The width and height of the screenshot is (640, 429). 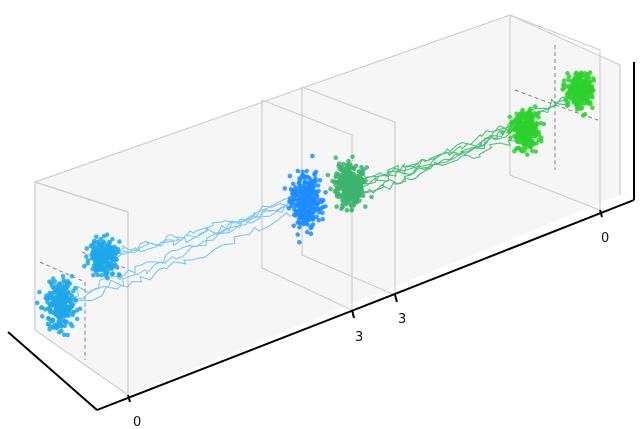 What do you see at coordinates (137, 422) in the screenshot?
I see `tick-label-left-t0: 0` at bounding box center [137, 422].